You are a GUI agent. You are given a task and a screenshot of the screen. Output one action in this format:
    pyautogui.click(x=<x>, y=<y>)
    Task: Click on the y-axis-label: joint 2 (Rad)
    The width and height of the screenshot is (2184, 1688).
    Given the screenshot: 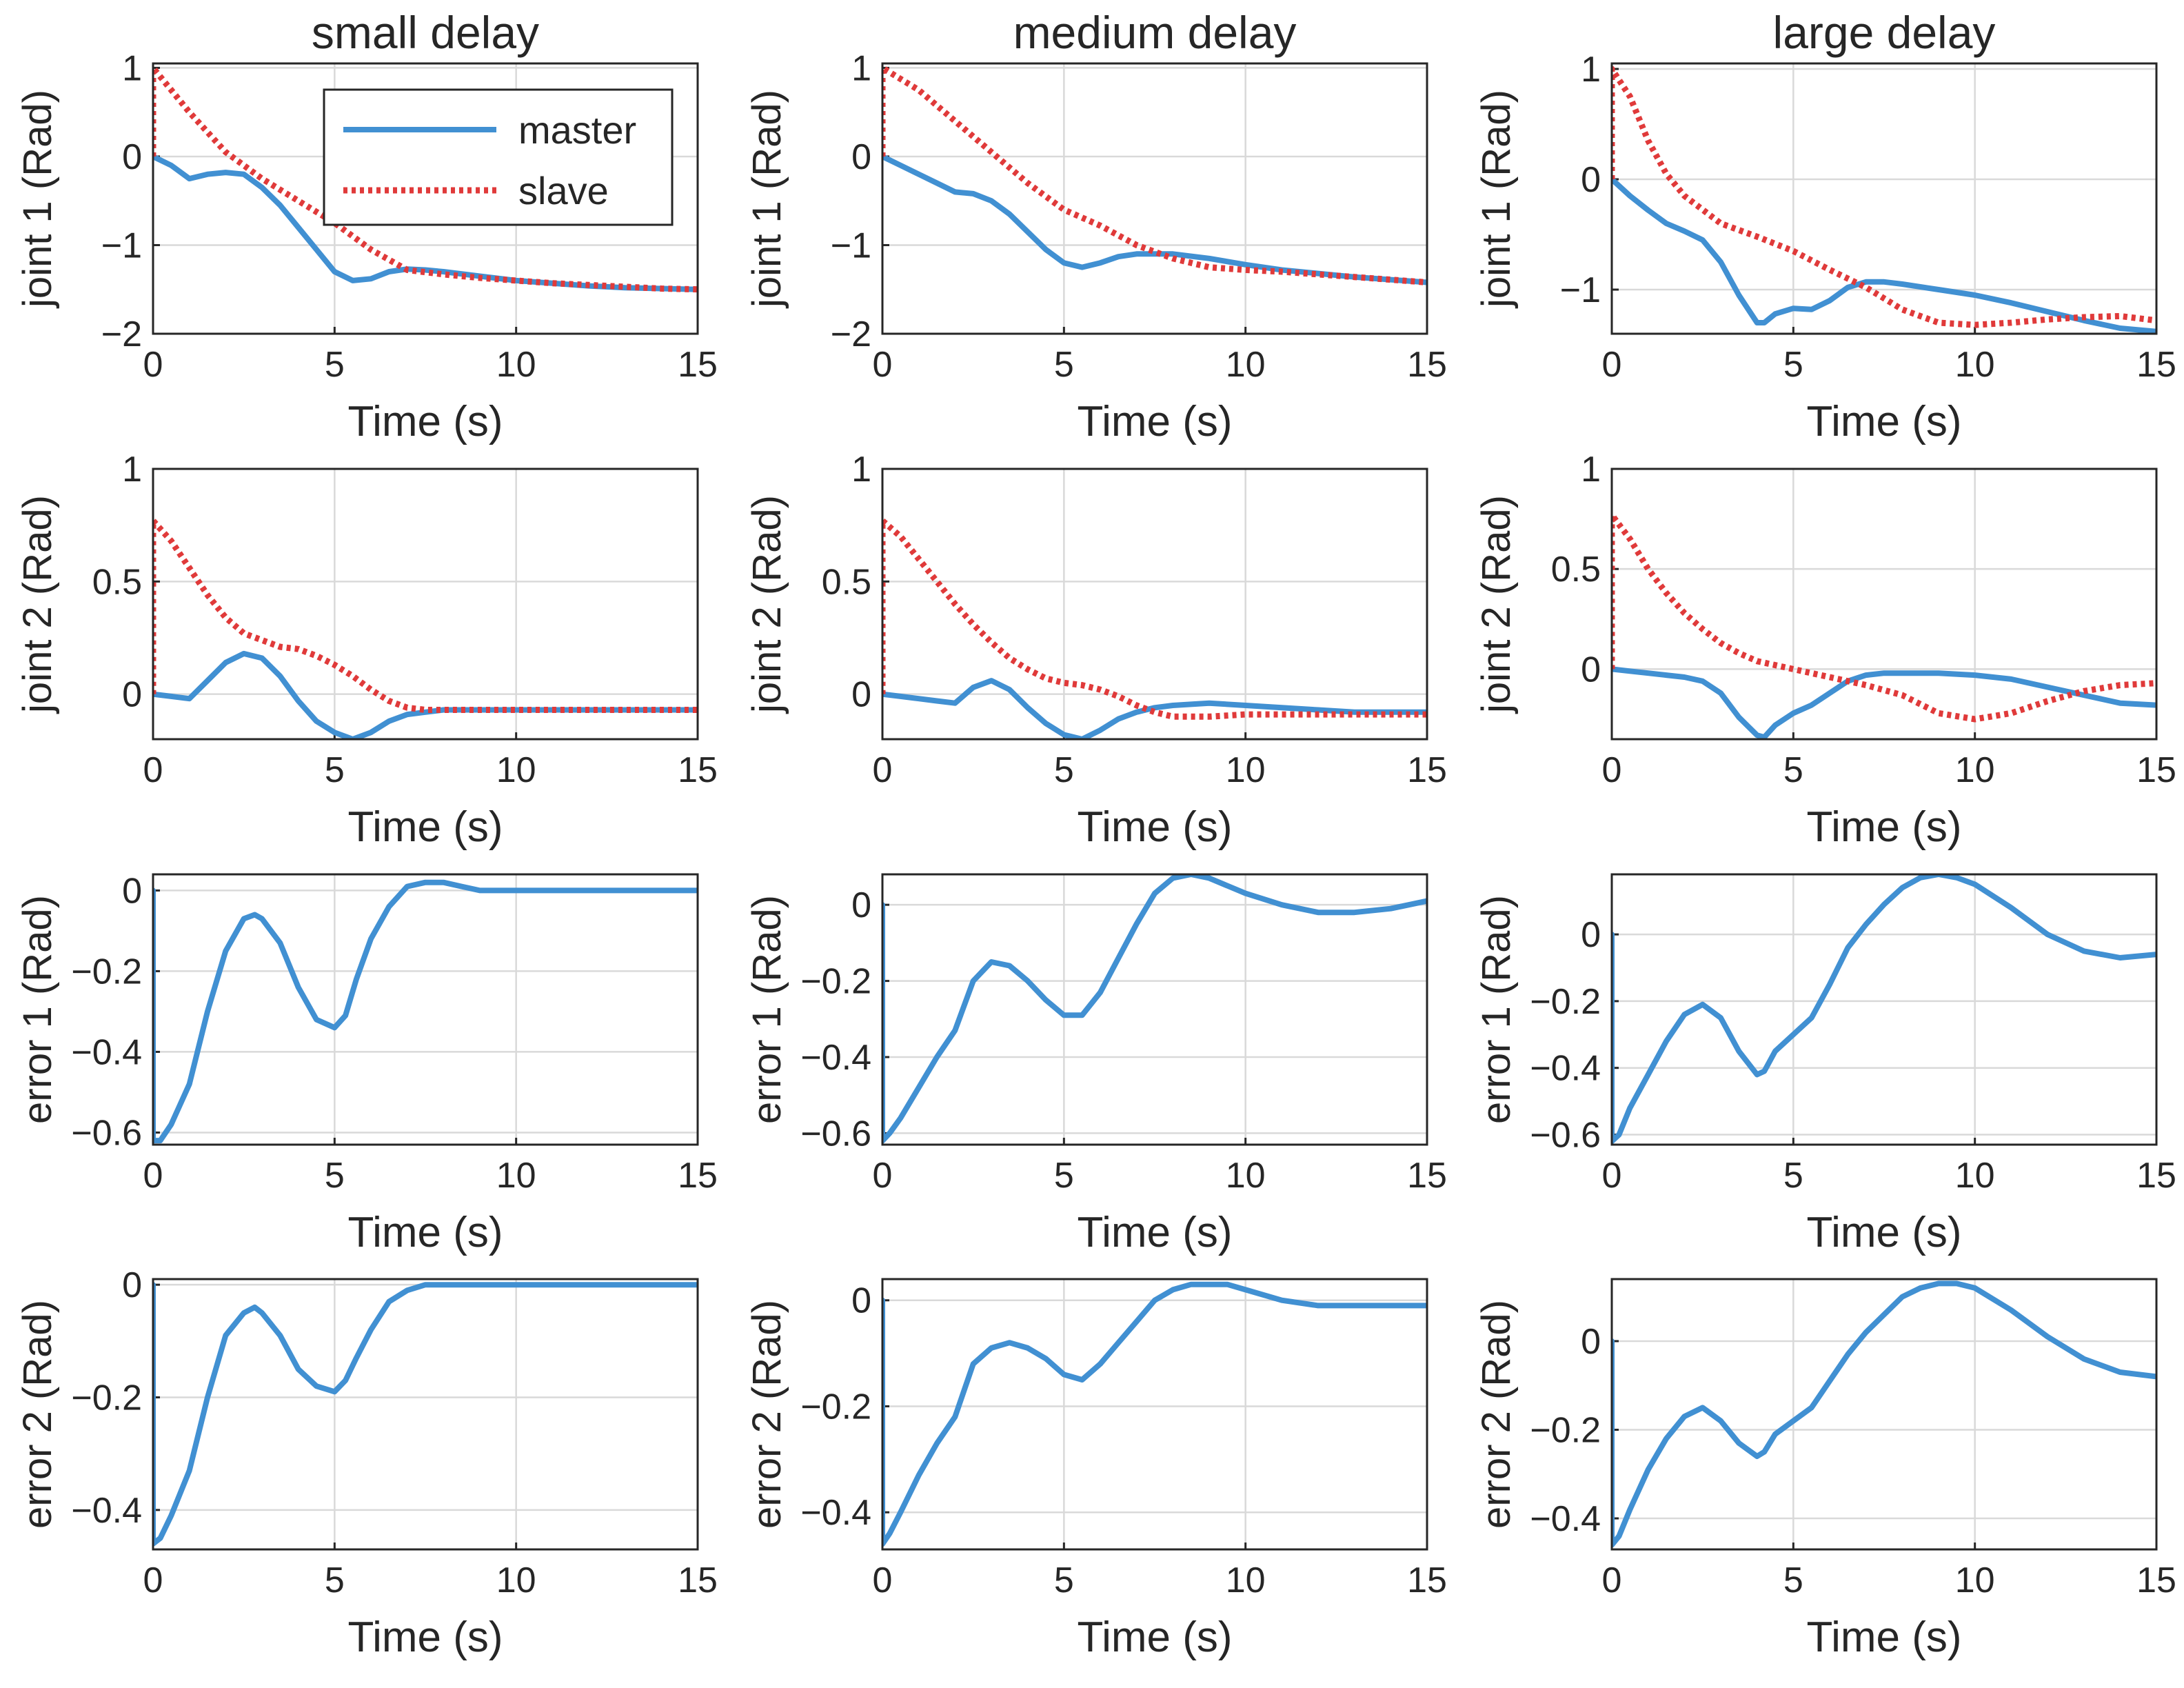 What is the action you would take?
    pyautogui.click(x=767, y=605)
    